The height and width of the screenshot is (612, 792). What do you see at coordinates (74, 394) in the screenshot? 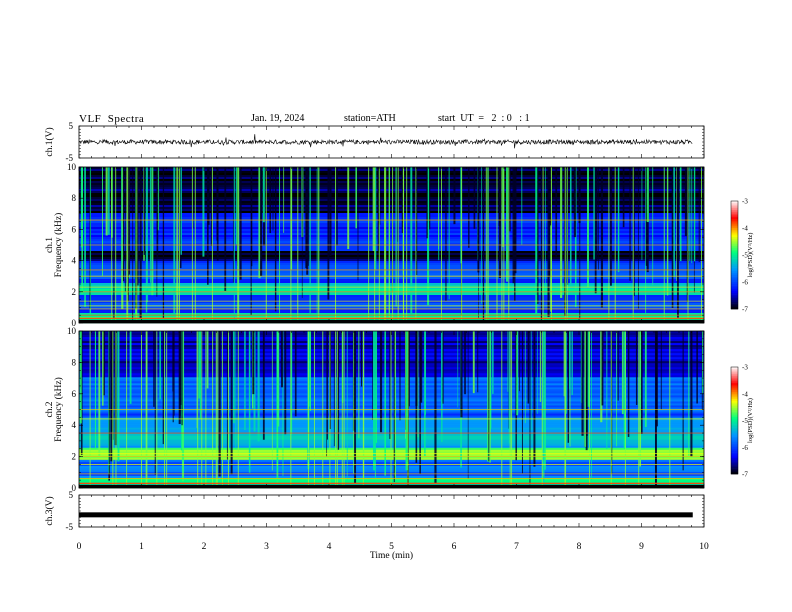
I see `y-tick-label: 6` at bounding box center [74, 394].